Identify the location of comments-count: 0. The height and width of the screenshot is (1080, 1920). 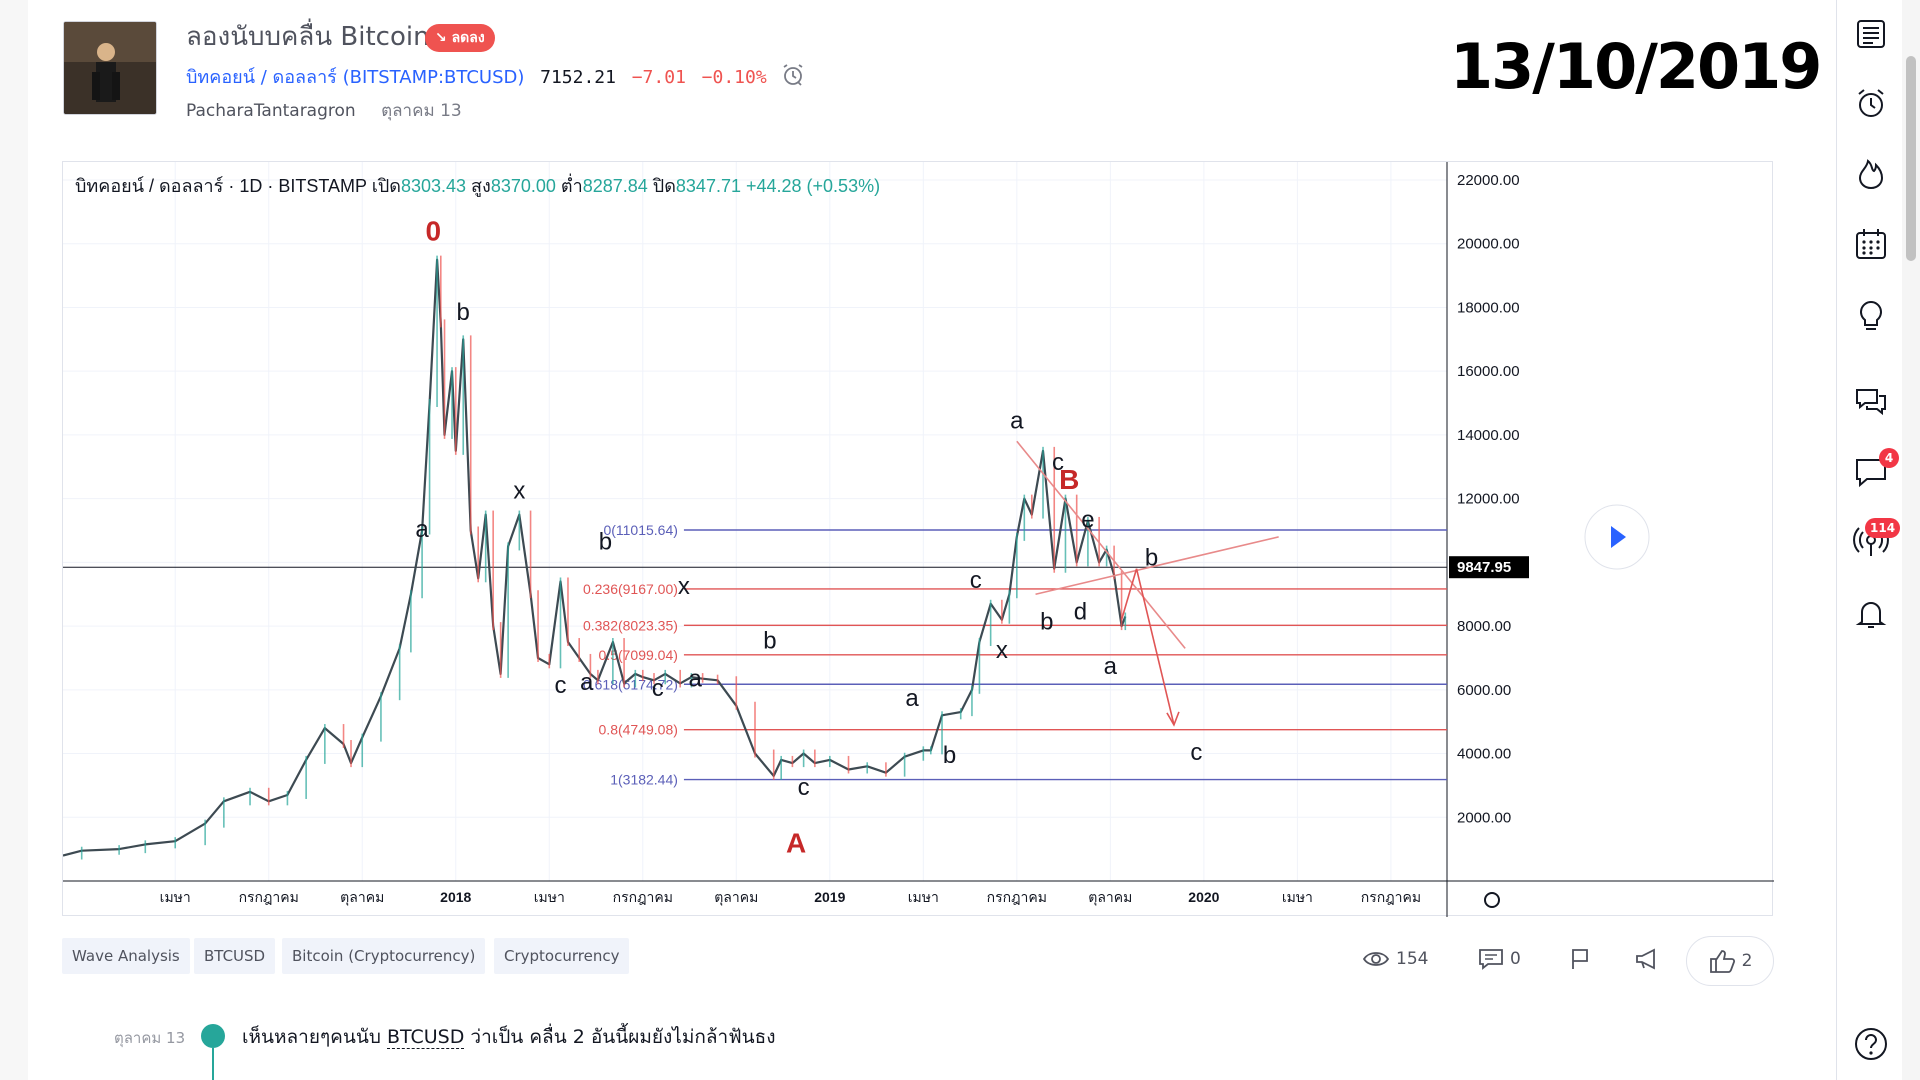
(1515, 959).